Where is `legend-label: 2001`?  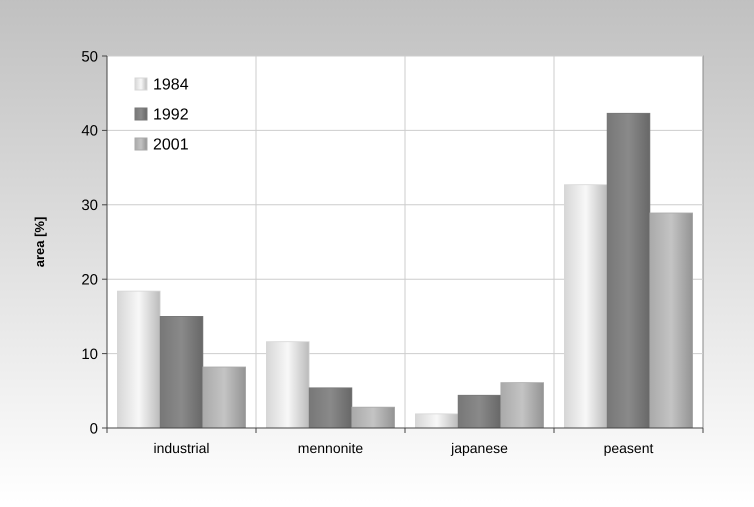 legend-label: 2001 is located at coordinates (171, 145).